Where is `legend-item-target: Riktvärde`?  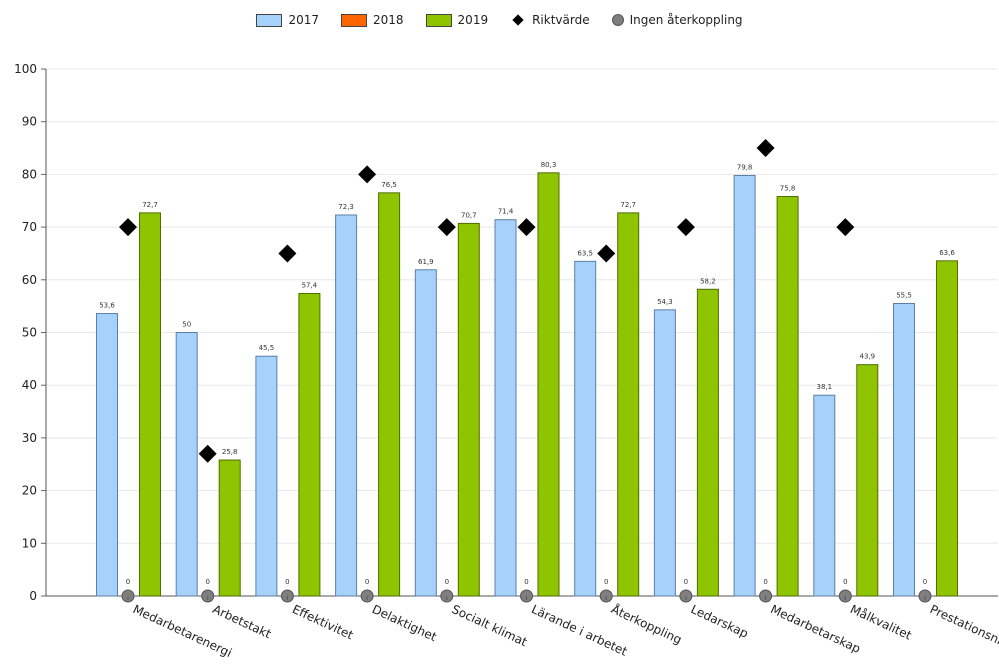 legend-item-target: Riktvärde is located at coordinates (550, 20).